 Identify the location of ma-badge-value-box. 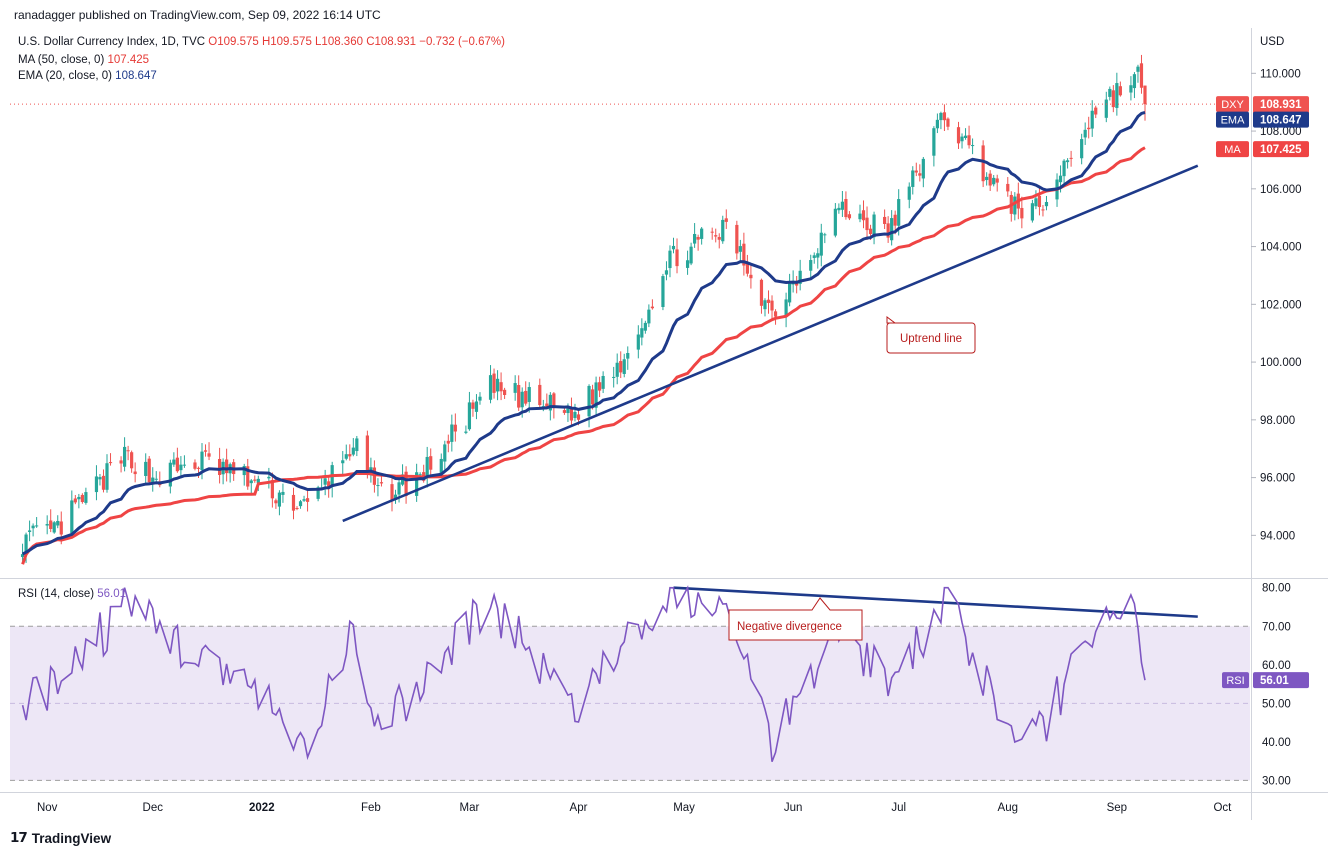
(1281, 149).